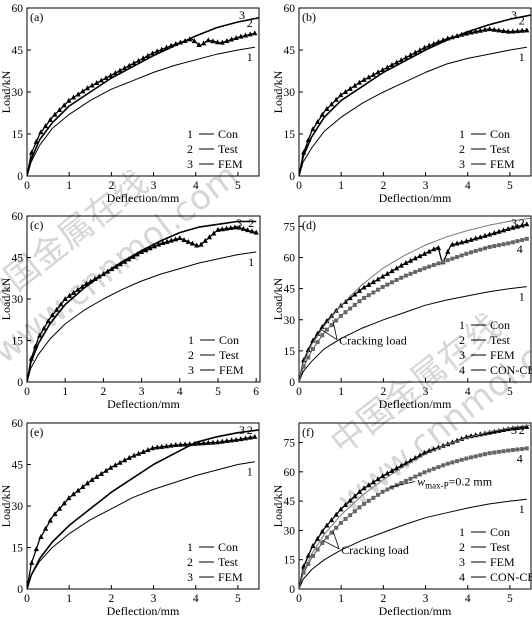 This screenshot has height=617, width=532. Describe the element at coordinates (421, 481) in the screenshot. I see `annotation-w: w` at that location.